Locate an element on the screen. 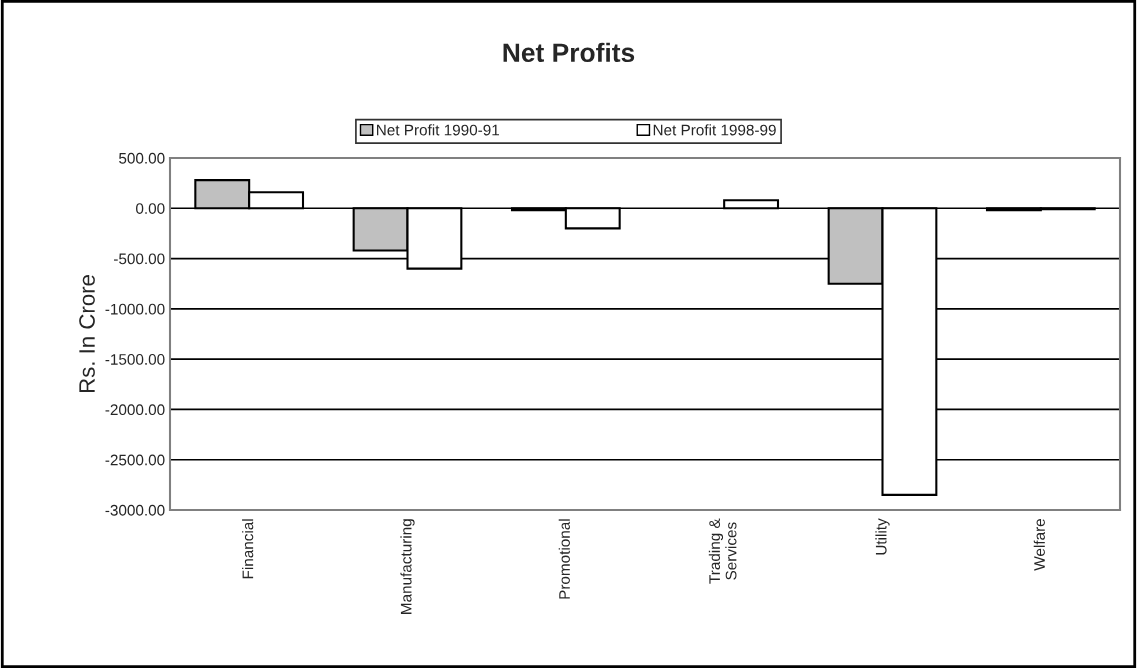 This screenshot has width=1137, height=668. y-tick-label: -1500.00 is located at coordinates (135, 359).